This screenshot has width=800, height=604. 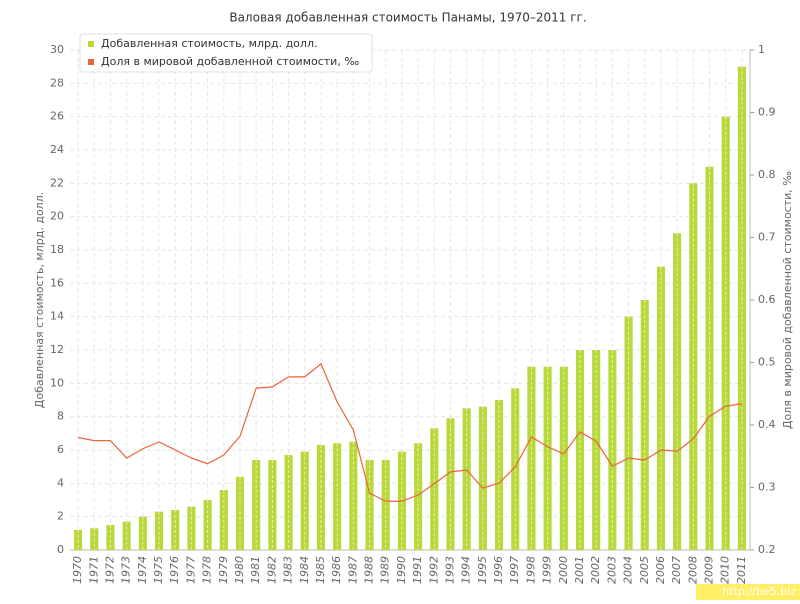 What do you see at coordinates (482, 570) in the screenshot?
I see `x-tick-label: 1995` at bounding box center [482, 570].